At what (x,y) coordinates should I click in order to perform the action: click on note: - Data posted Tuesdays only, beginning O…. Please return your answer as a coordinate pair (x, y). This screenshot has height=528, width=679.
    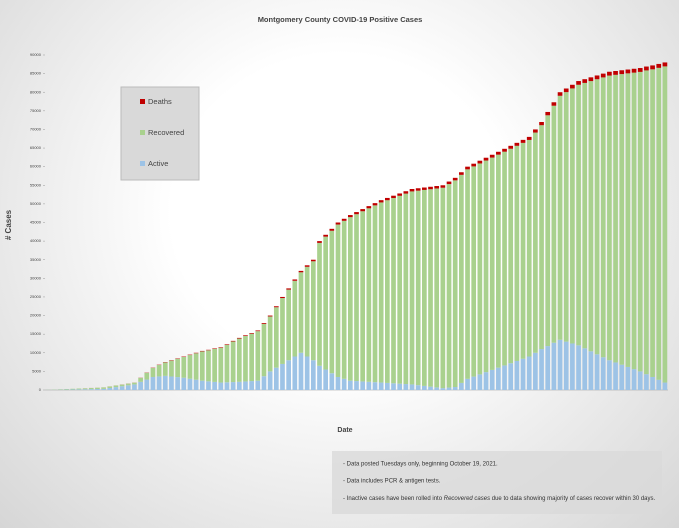
    Looking at the image, I should click on (420, 465).